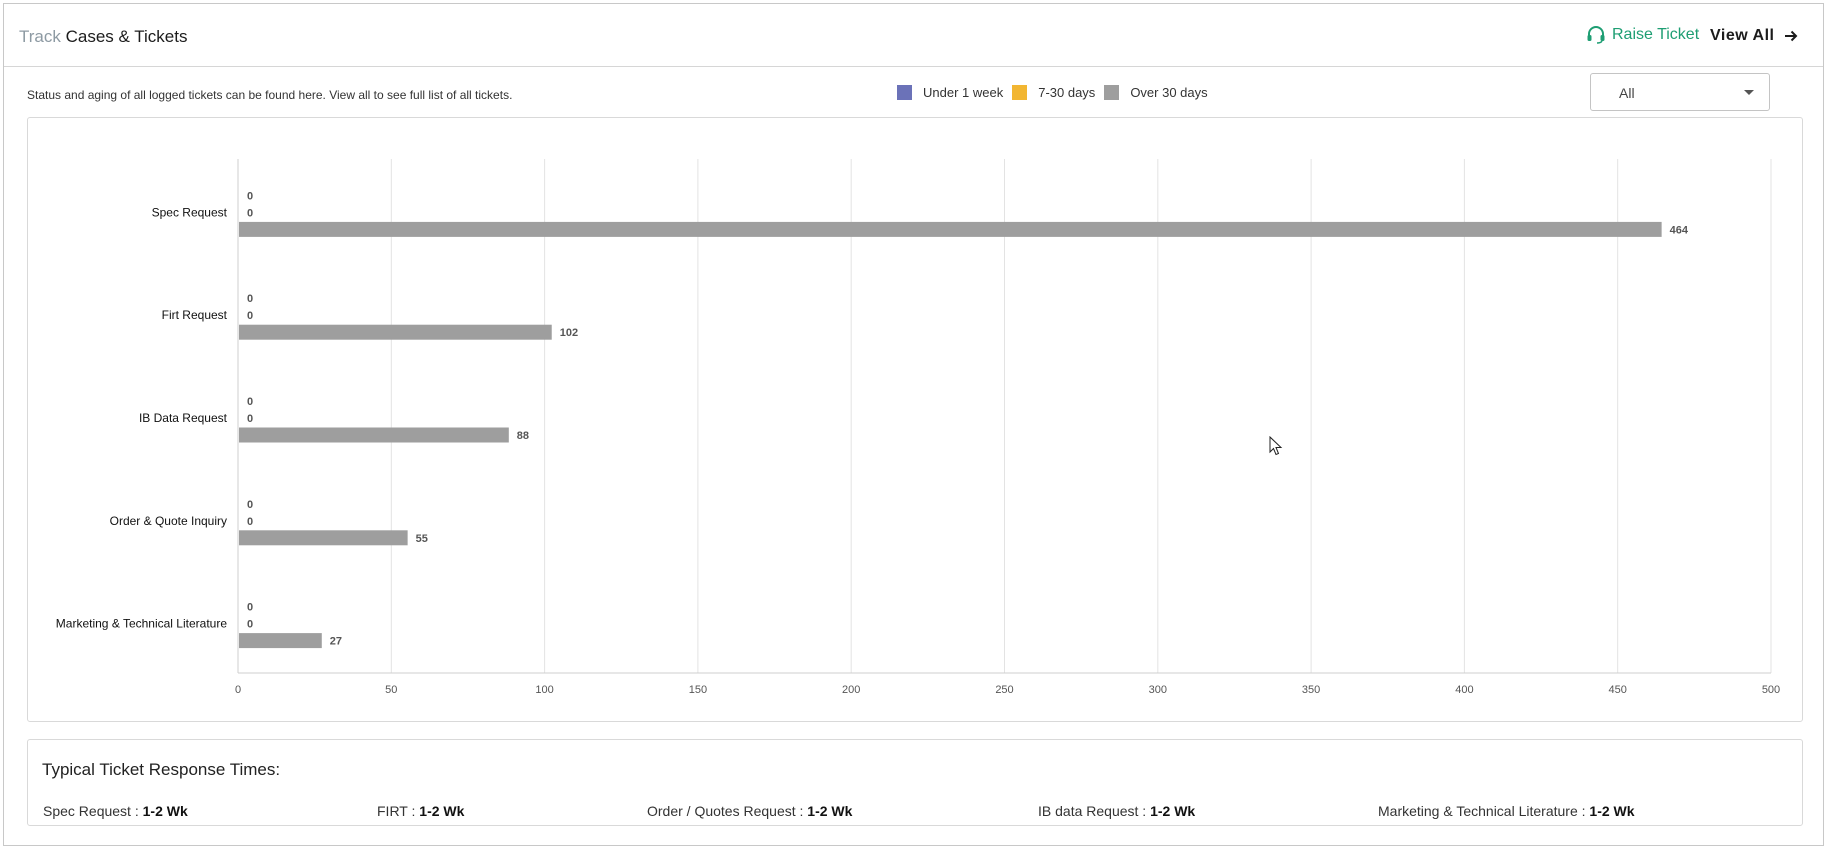 The width and height of the screenshot is (1830, 851). I want to click on response-item-ib-data: IB data Request : 1-2 Wk, so click(1116, 811).